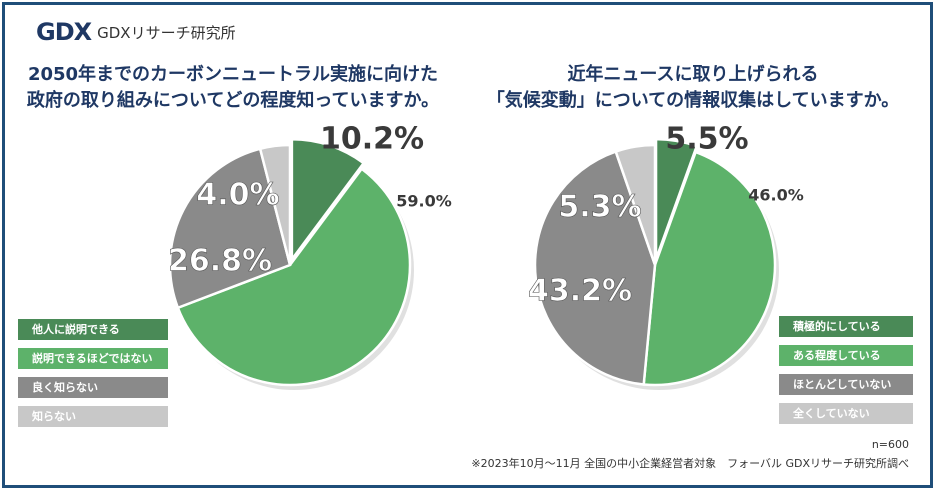 The height and width of the screenshot is (488, 933). What do you see at coordinates (372, 139) in the screenshot?
I see `pie-0-label-0: 10.2%` at bounding box center [372, 139].